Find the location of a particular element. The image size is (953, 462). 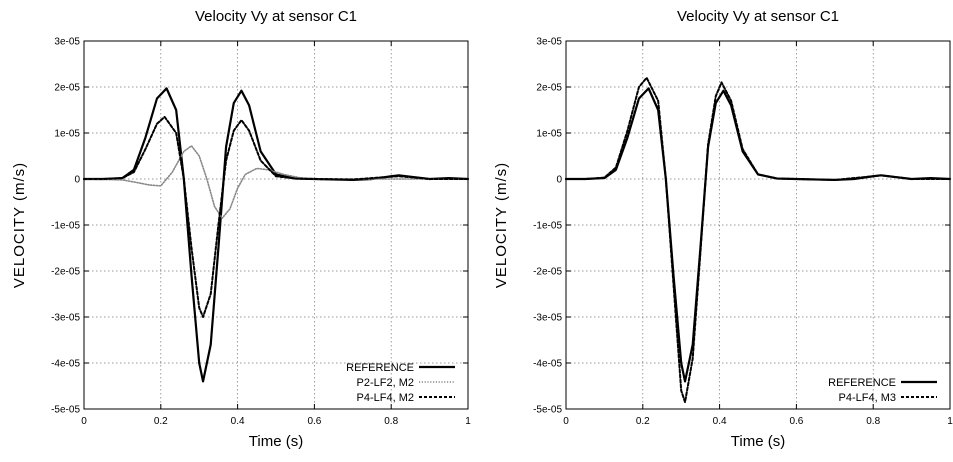

legend-label: P2-LF2, M2 is located at coordinates (385, 383).